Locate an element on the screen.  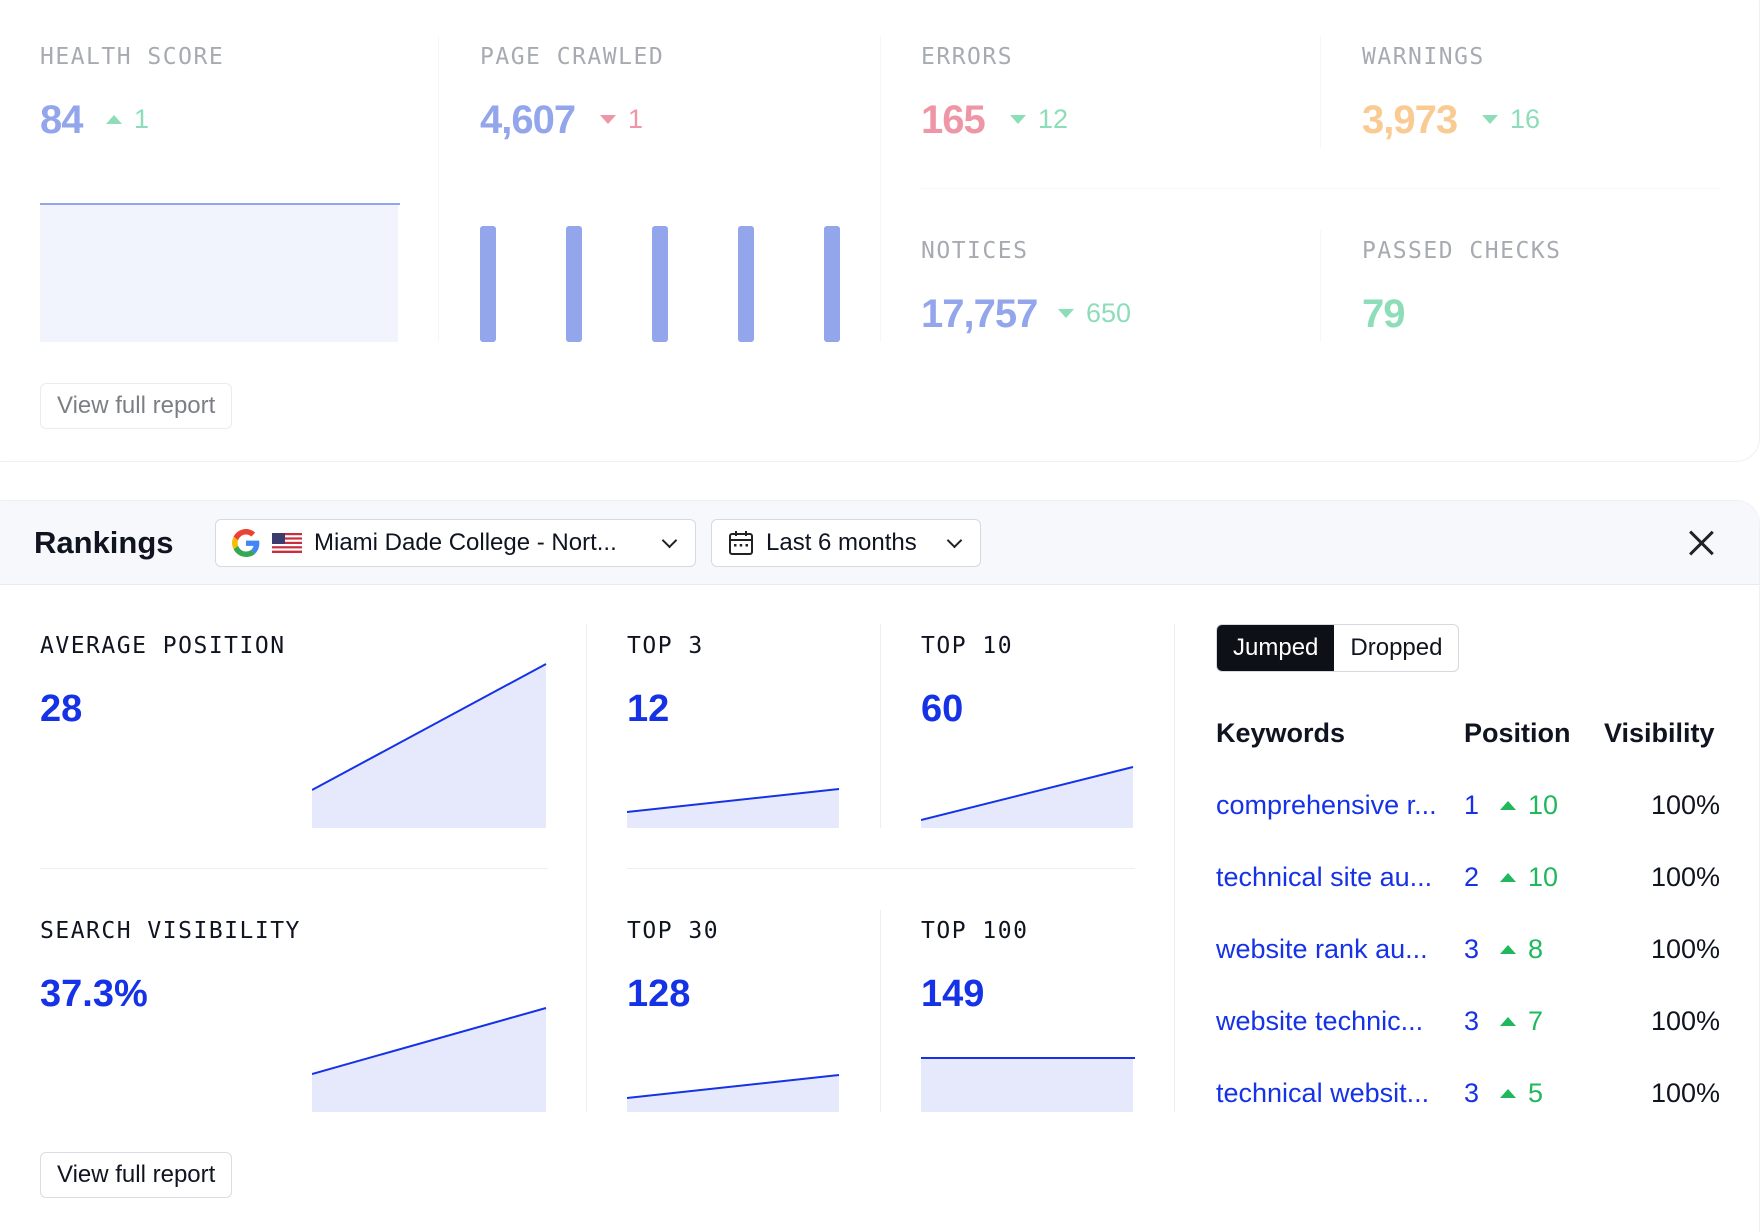
table-row: technical websit... 3 5 100% is located at coordinates (1468, 1098).